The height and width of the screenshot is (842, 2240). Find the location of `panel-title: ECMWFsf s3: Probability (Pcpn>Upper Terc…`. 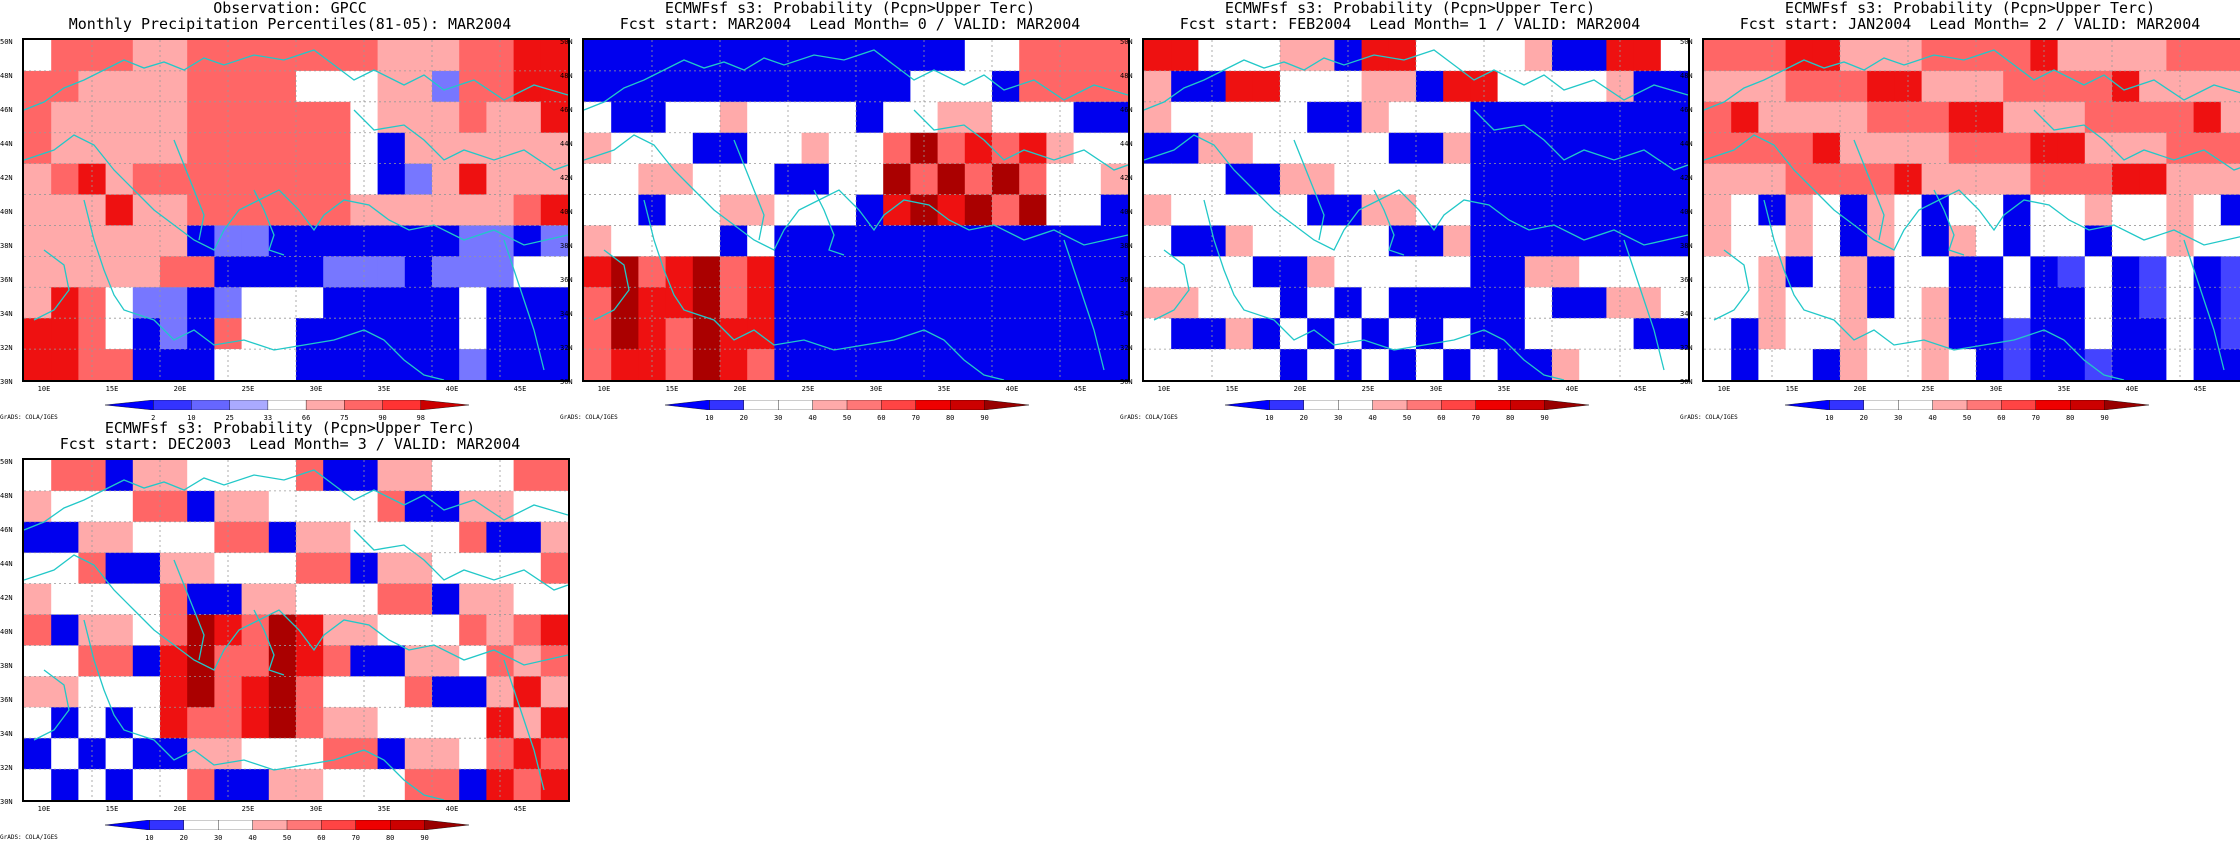

panel-title: ECMWFsf s3: Probability (Pcpn>Upper Terc… is located at coordinates (1410, 8).